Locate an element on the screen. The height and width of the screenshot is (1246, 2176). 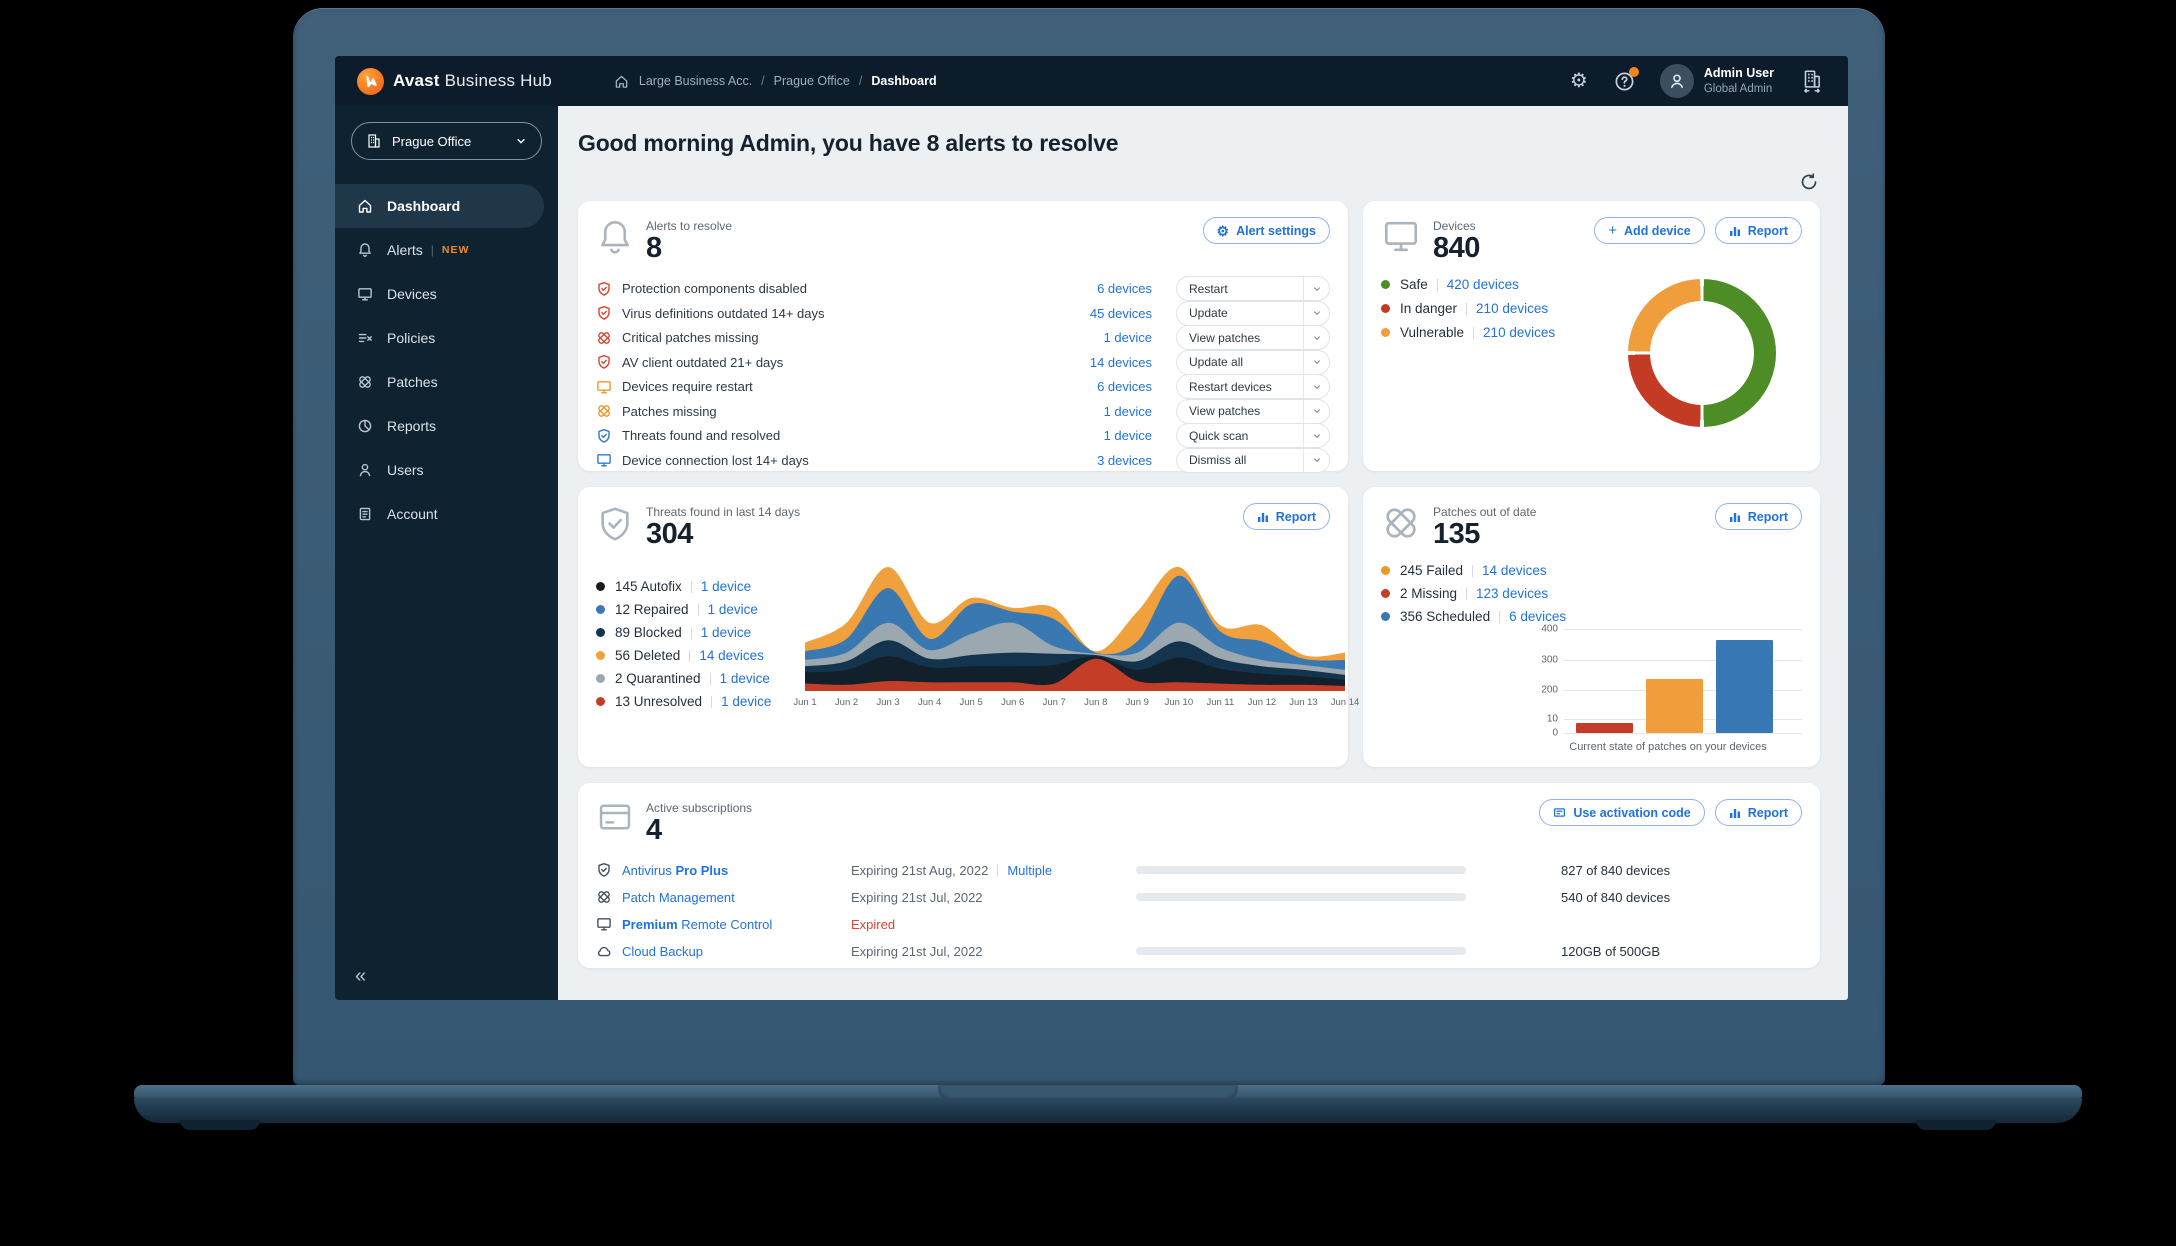
use-activation-code-button: Use activation code is located at coordinates (1622, 812).